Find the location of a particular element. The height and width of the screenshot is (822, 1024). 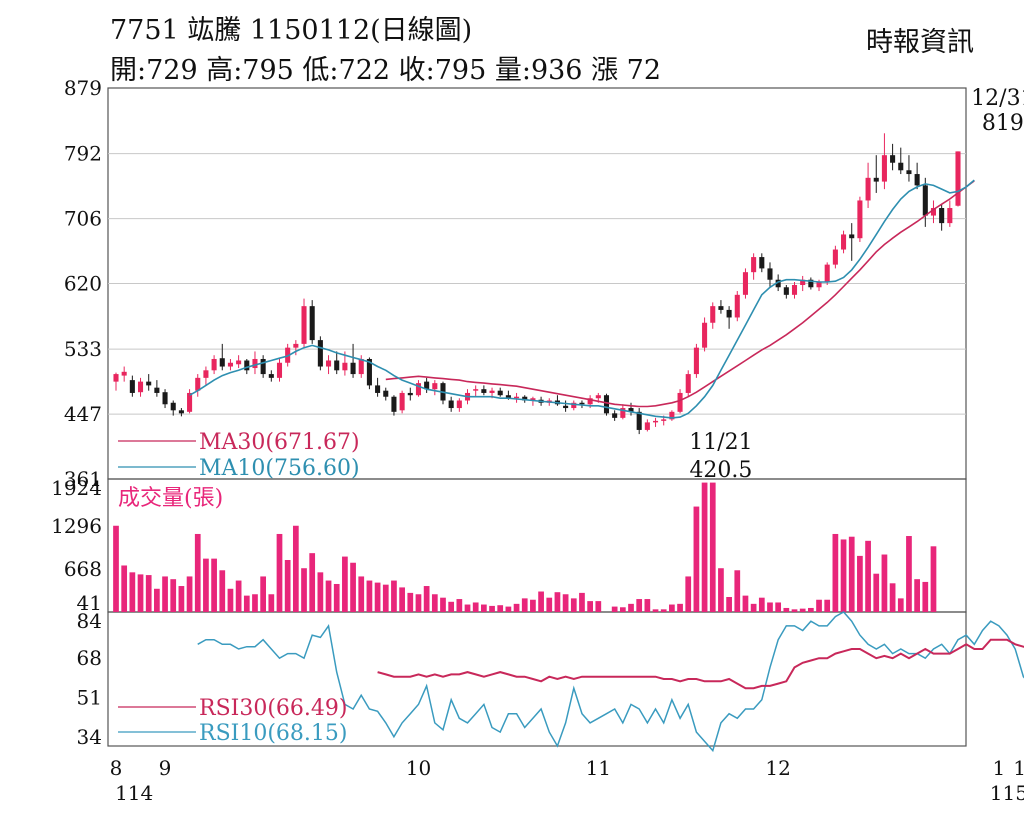

chart-title: 7751 竑騰 1150112(日線圖) is located at coordinates (291, 30).